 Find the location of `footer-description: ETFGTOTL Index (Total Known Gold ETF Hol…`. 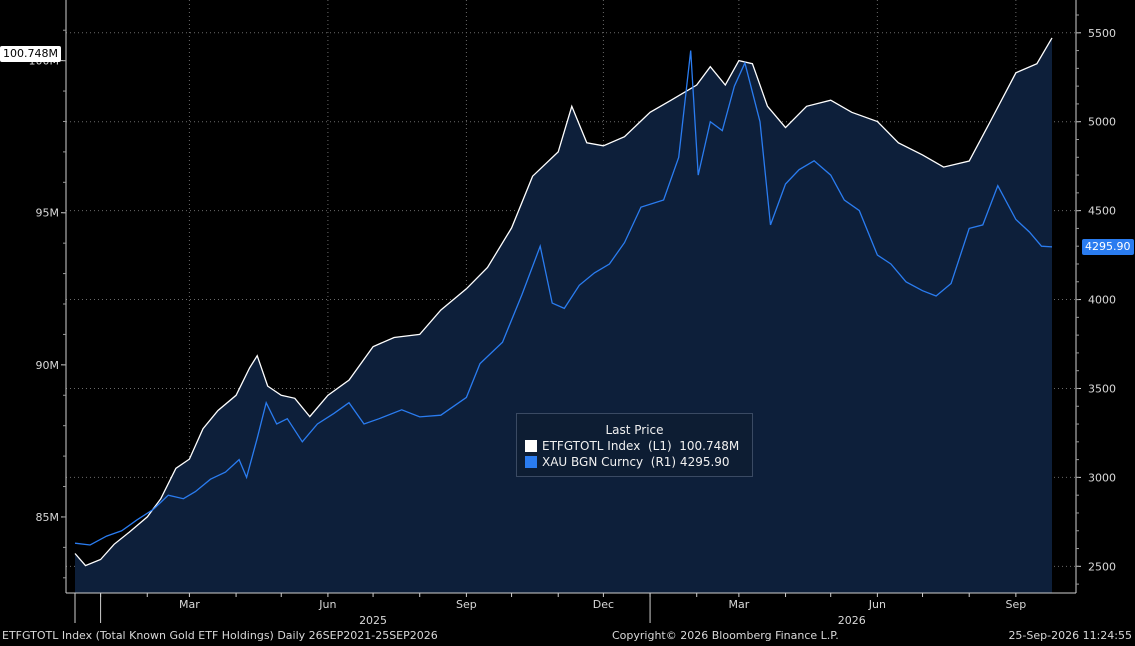

footer-description: ETFGTOTL Index (Total Known Gold ETF Hol… is located at coordinates (220, 635).